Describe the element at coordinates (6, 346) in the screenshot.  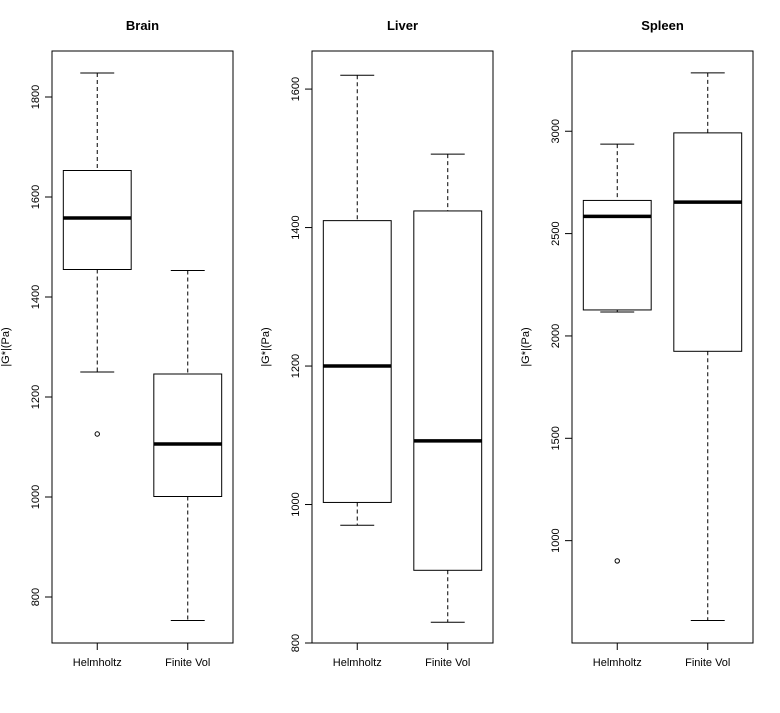
I see `brain-ylabel: |G*|(Pa)` at that location.